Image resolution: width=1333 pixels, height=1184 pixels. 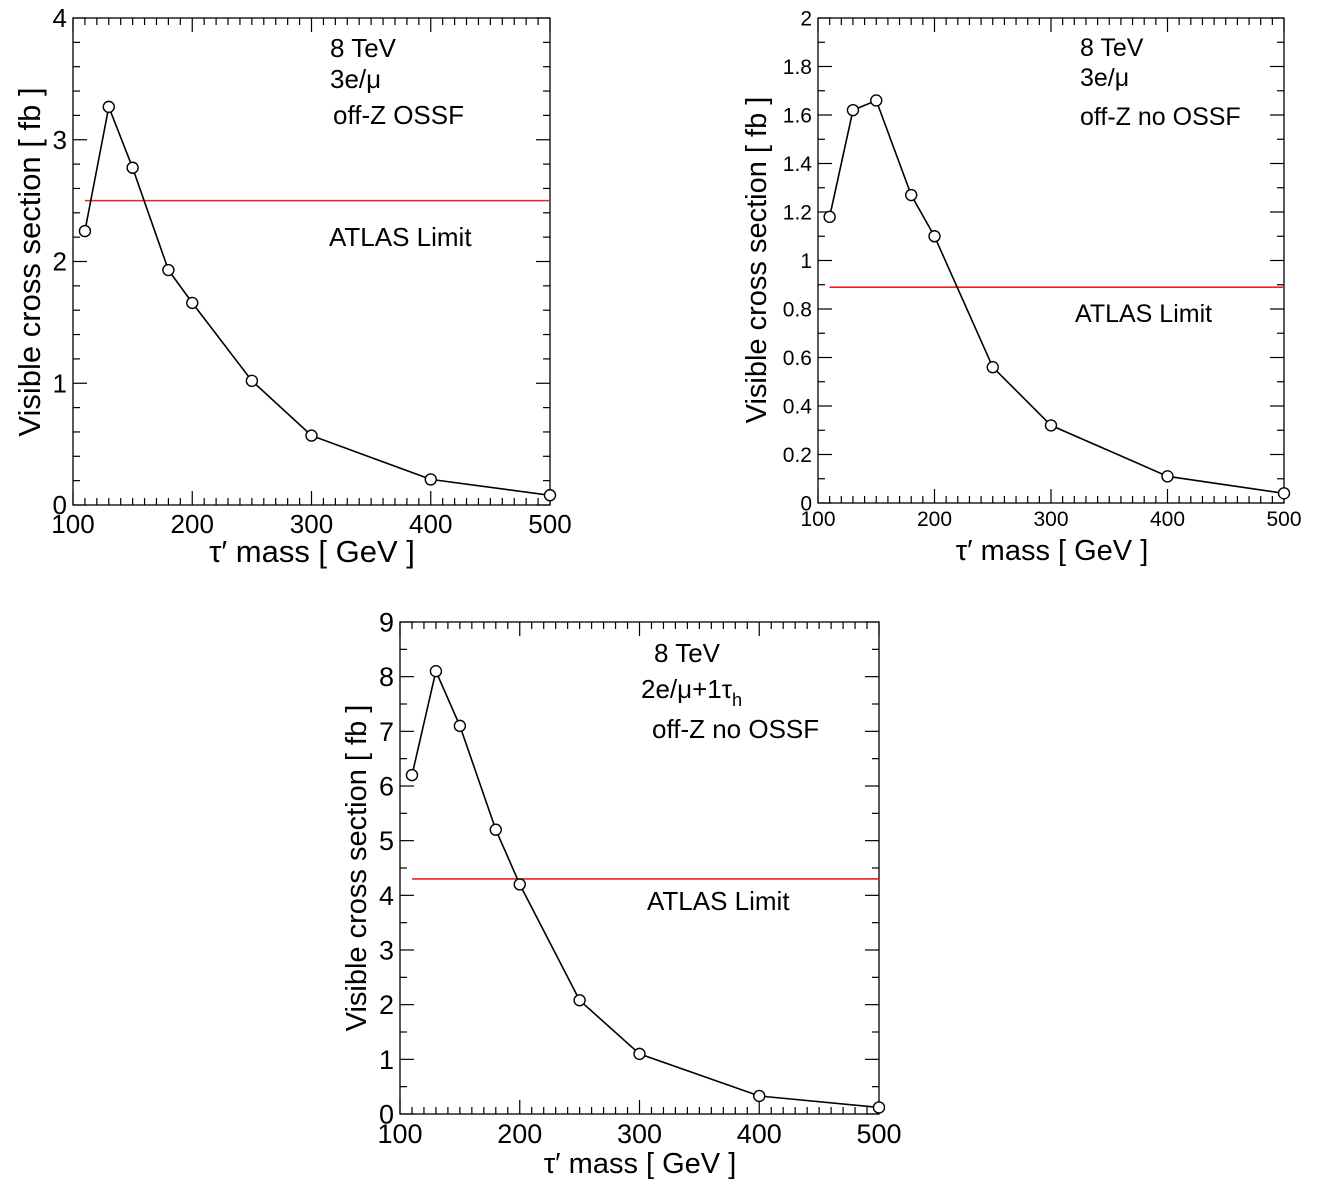 I want to click on y-tick-label: 0.8, so click(x=797, y=309).